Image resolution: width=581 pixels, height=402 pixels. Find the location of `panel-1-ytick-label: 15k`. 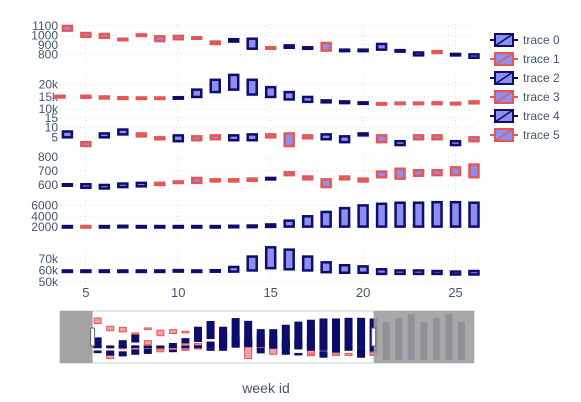

panel-1-ytick-label: 15k is located at coordinates (49, 97).